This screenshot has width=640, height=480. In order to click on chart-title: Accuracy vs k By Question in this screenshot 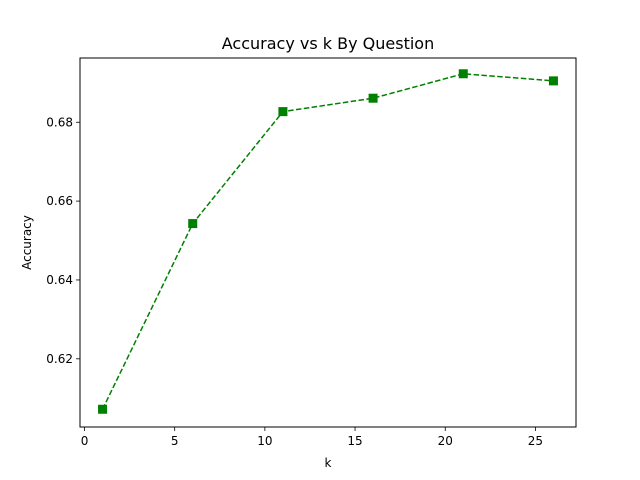, I will do `click(328, 43)`.